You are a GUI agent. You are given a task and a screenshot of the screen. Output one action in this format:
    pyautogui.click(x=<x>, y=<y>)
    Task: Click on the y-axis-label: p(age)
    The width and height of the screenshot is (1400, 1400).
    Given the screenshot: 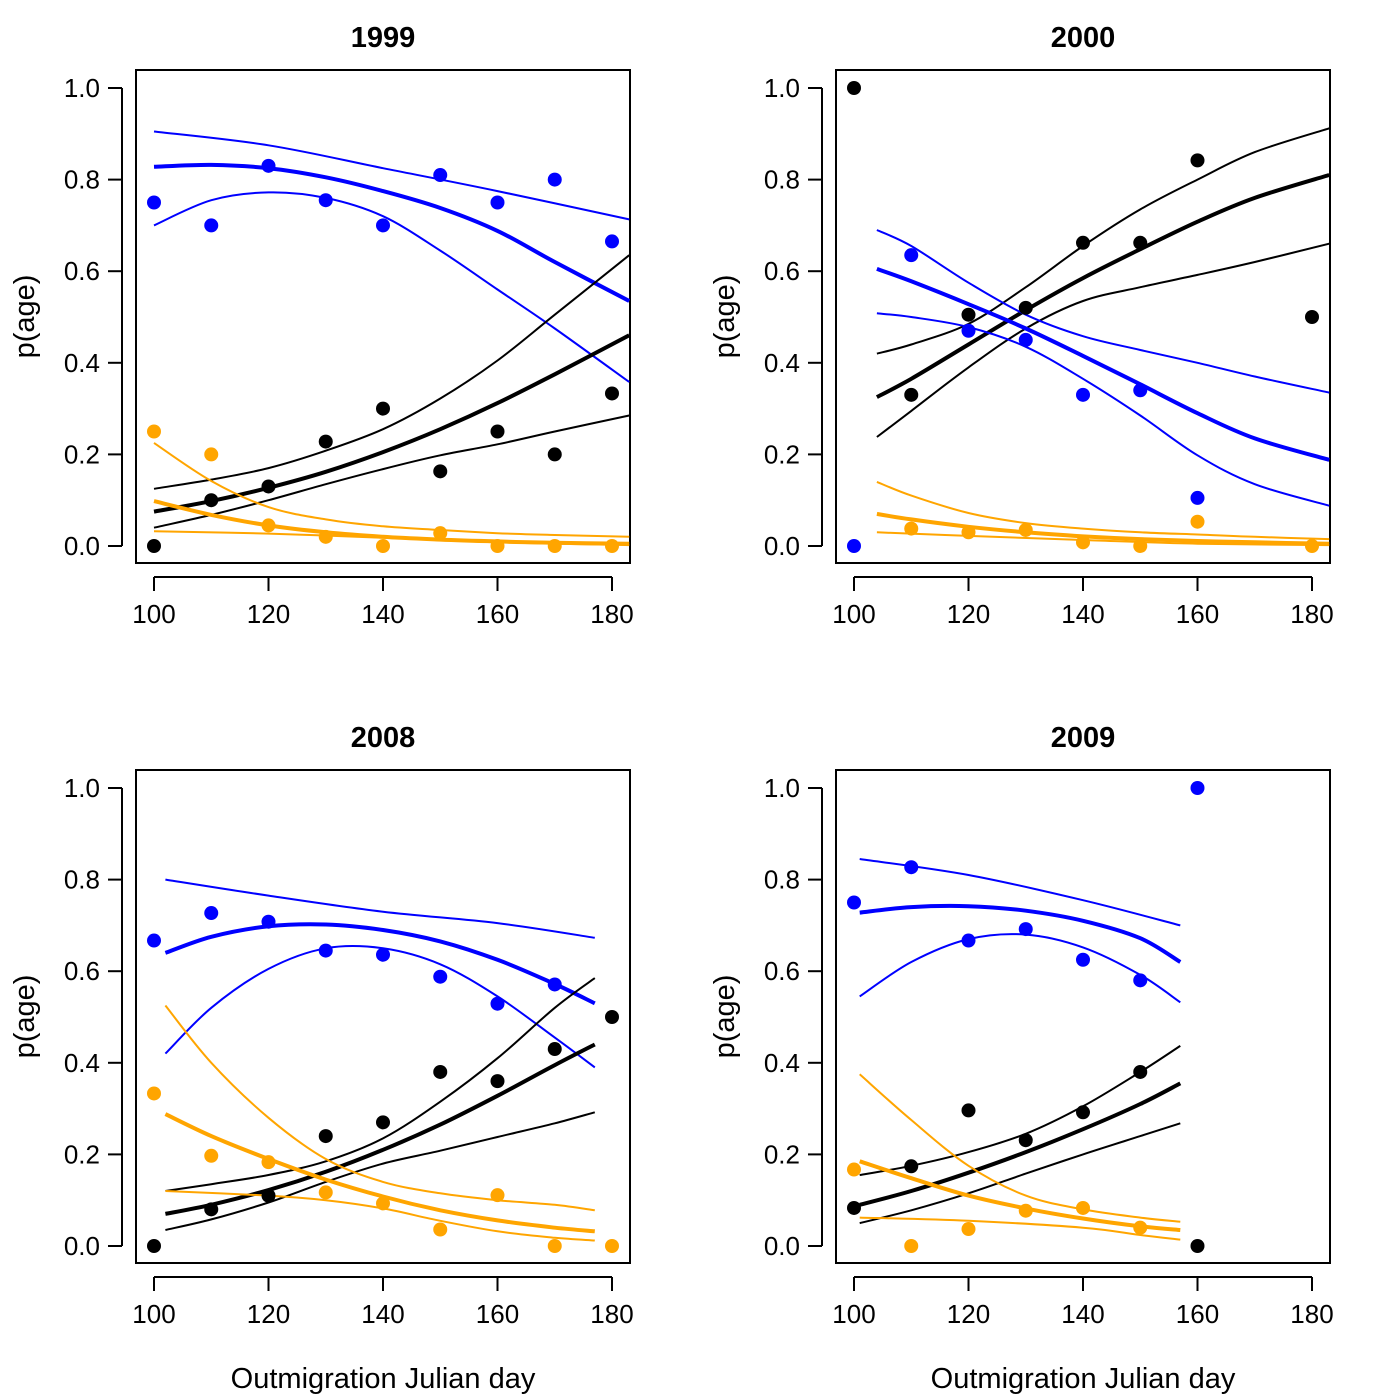 What is the action you would take?
    pyautogui.click(x=725, y=1017)
    